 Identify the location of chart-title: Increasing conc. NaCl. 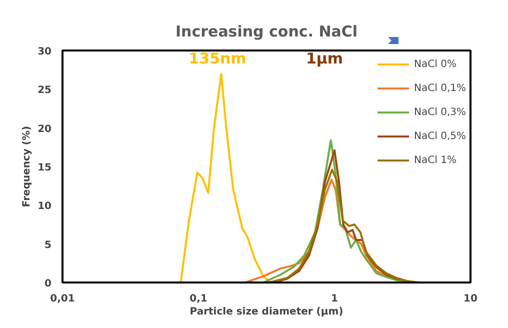
(266, 31).